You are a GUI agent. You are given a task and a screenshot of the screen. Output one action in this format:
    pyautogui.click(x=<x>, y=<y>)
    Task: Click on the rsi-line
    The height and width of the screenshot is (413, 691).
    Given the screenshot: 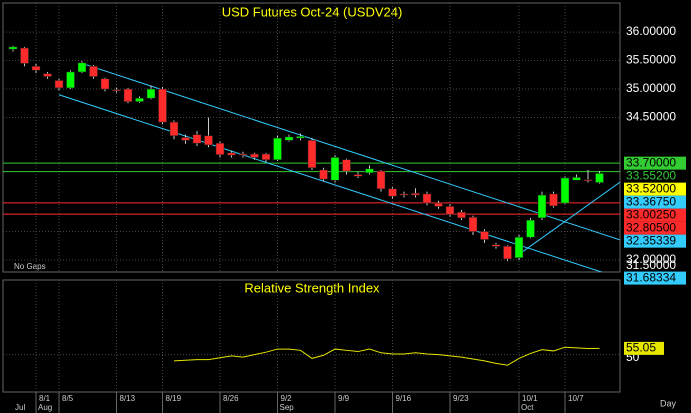 What is the action you would take?
    pyautogui.click(x=386, y=356)
    